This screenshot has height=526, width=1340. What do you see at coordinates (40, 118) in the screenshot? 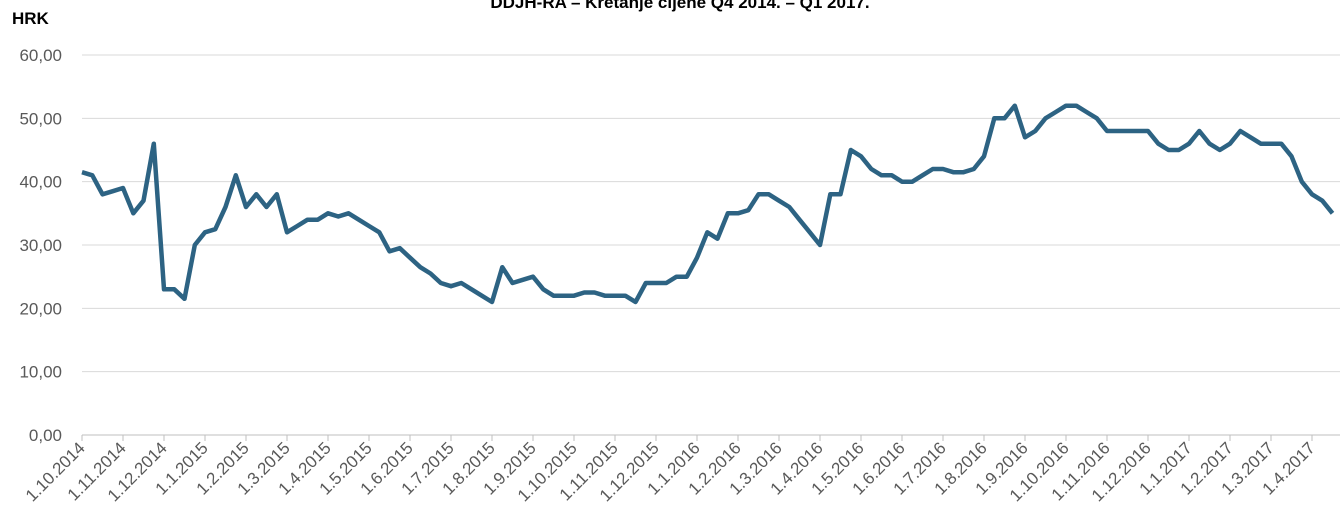
I see `y-tick-label: 50,00` at bounding box center [40, 118].